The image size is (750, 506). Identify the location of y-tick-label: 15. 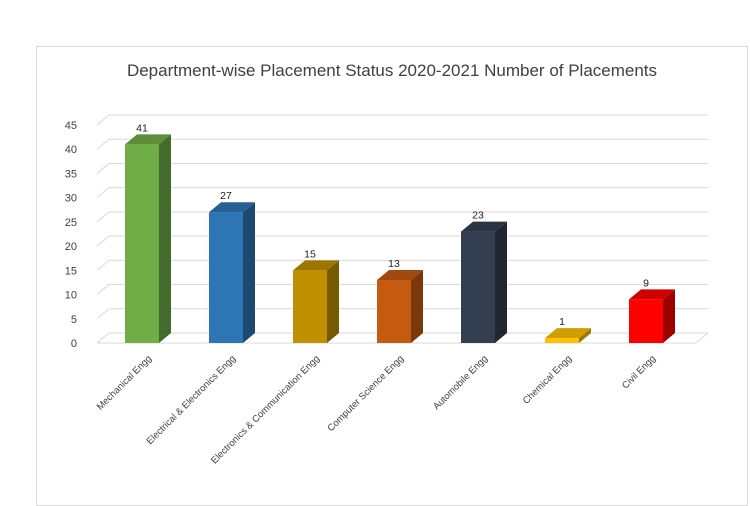
(71, 271).